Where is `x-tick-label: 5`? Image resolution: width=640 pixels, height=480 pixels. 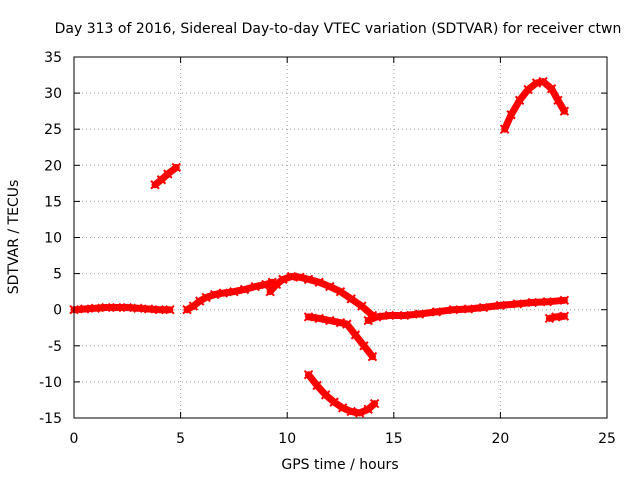 x-tick-label: 5 is located at coordinates (180, 439).